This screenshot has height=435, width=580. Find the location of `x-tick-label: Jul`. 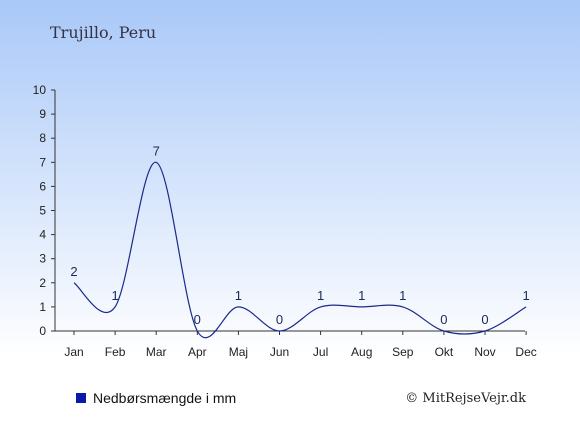

x-tick-label: Jul is located at coordinates (320, 352).